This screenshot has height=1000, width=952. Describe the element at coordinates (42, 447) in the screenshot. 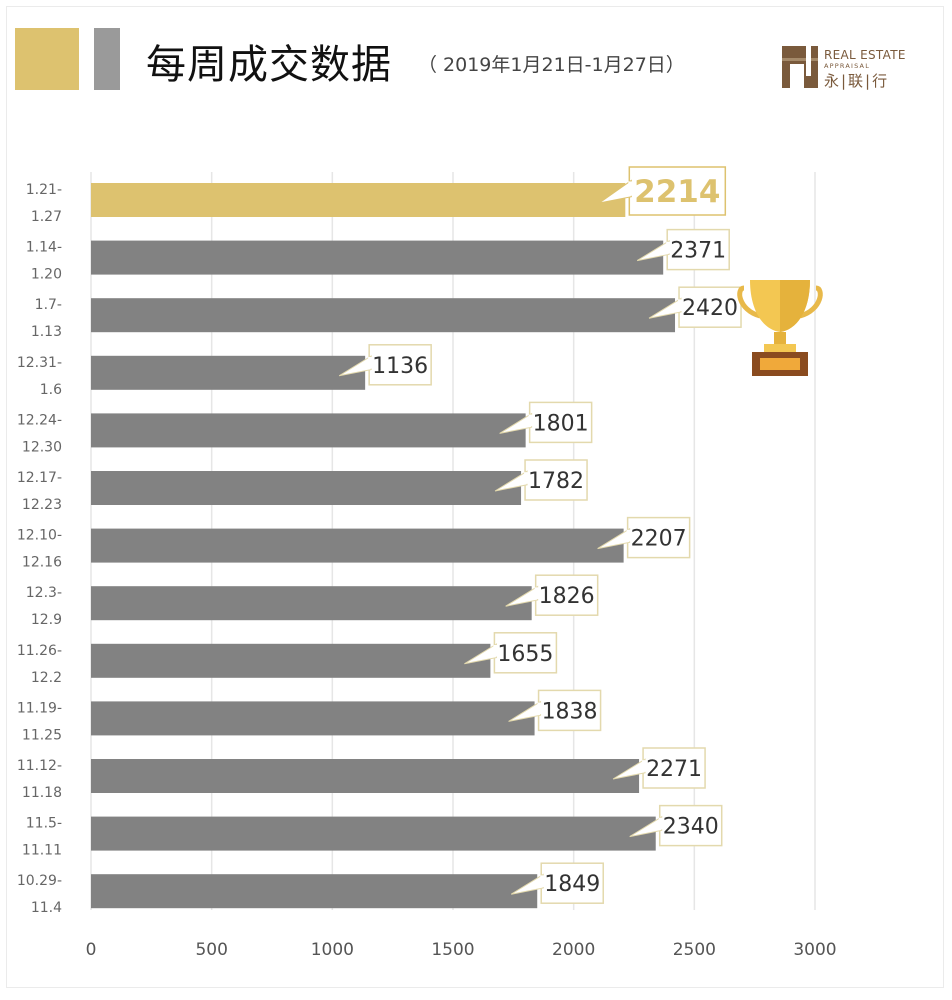

I see `category-label-end: 12.30` at that location.